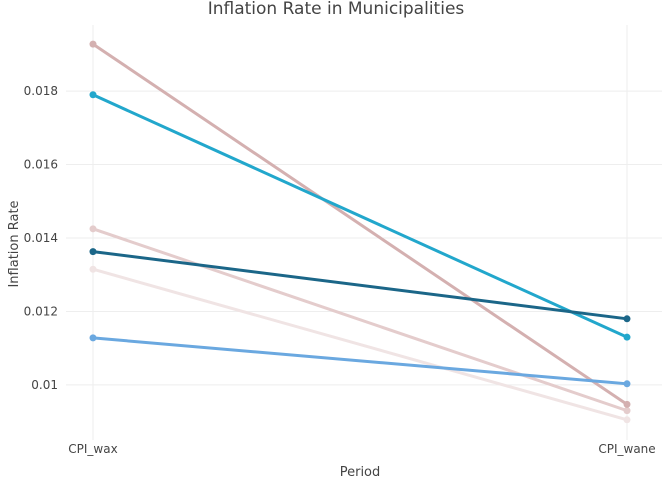  What do you see at coordinates (92, 449) in the screenshot?
I see `x-tick-label: CPI_wax` at bounding box center [92, 449].